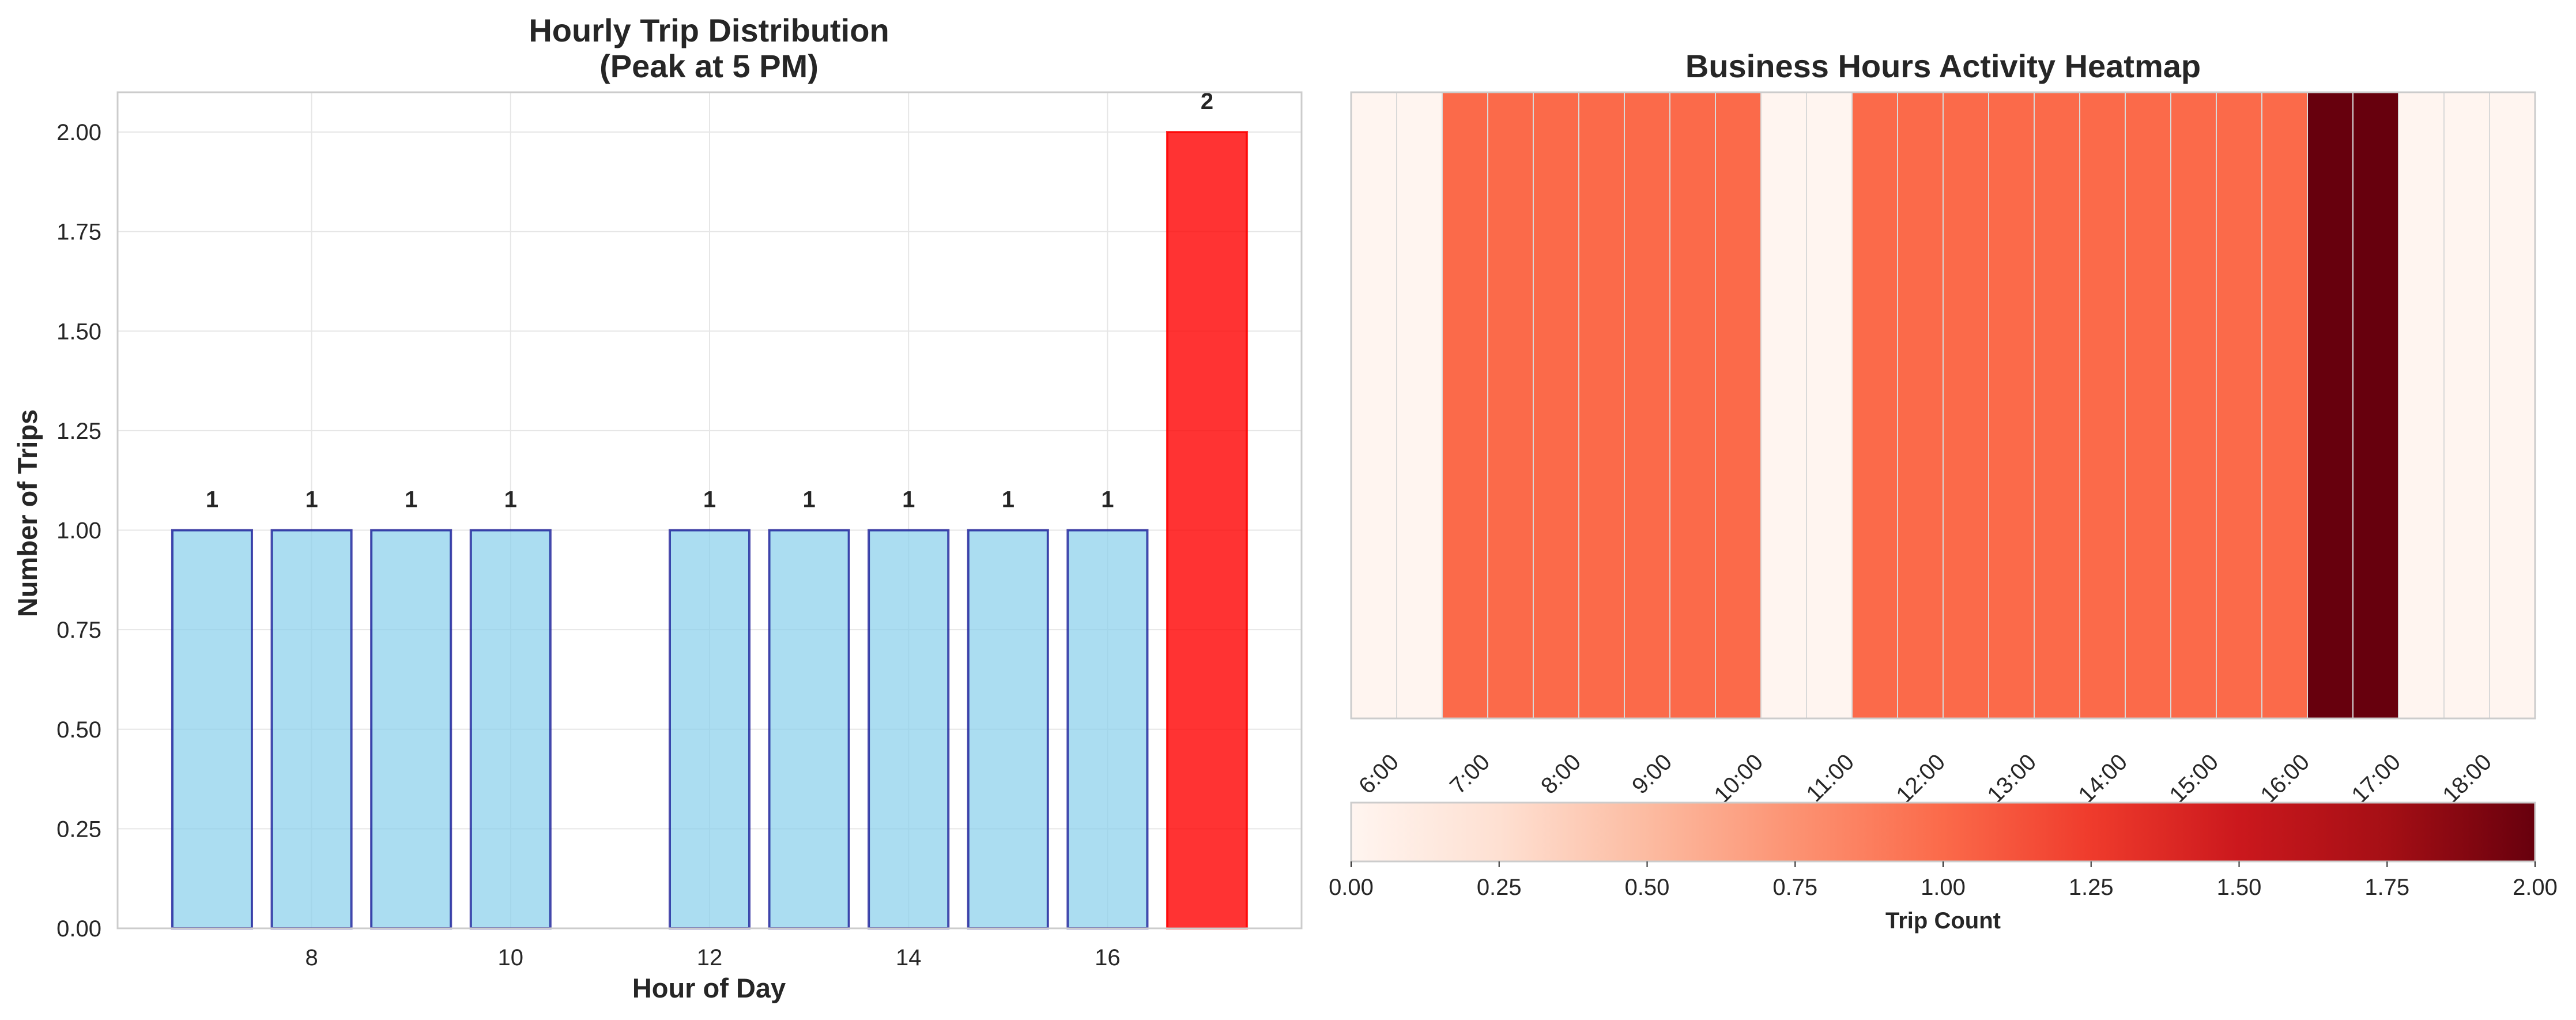 The height and width of the screenshot is (1020, 2576). Describe the element at coordinates (78, 431) in the screenshot. I see `bar-chart-y-tick-label: 1.25` at that location.